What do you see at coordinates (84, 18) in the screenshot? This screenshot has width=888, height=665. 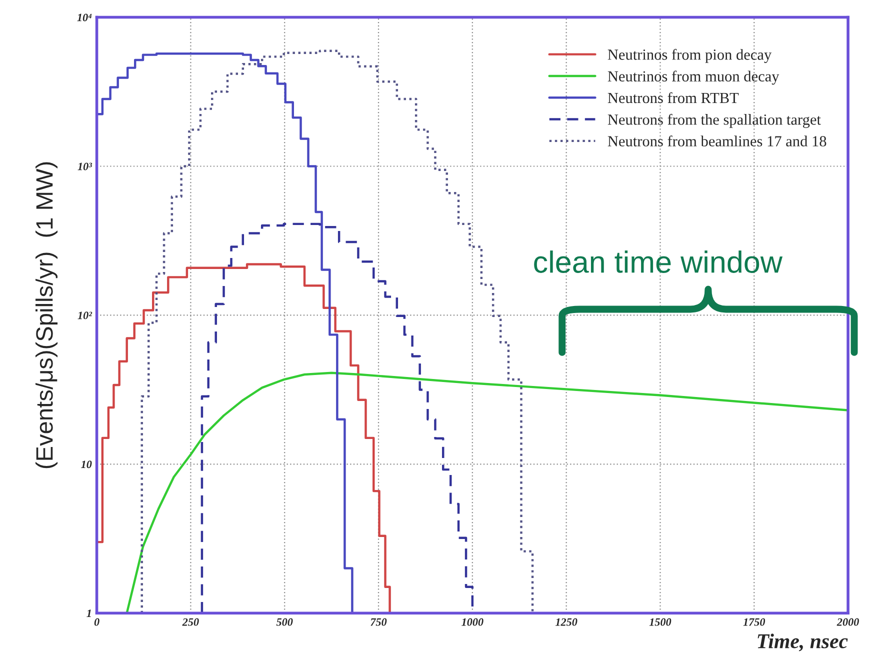 I see `y-tick-label: 10⁴` at bounding box center [84, 18].